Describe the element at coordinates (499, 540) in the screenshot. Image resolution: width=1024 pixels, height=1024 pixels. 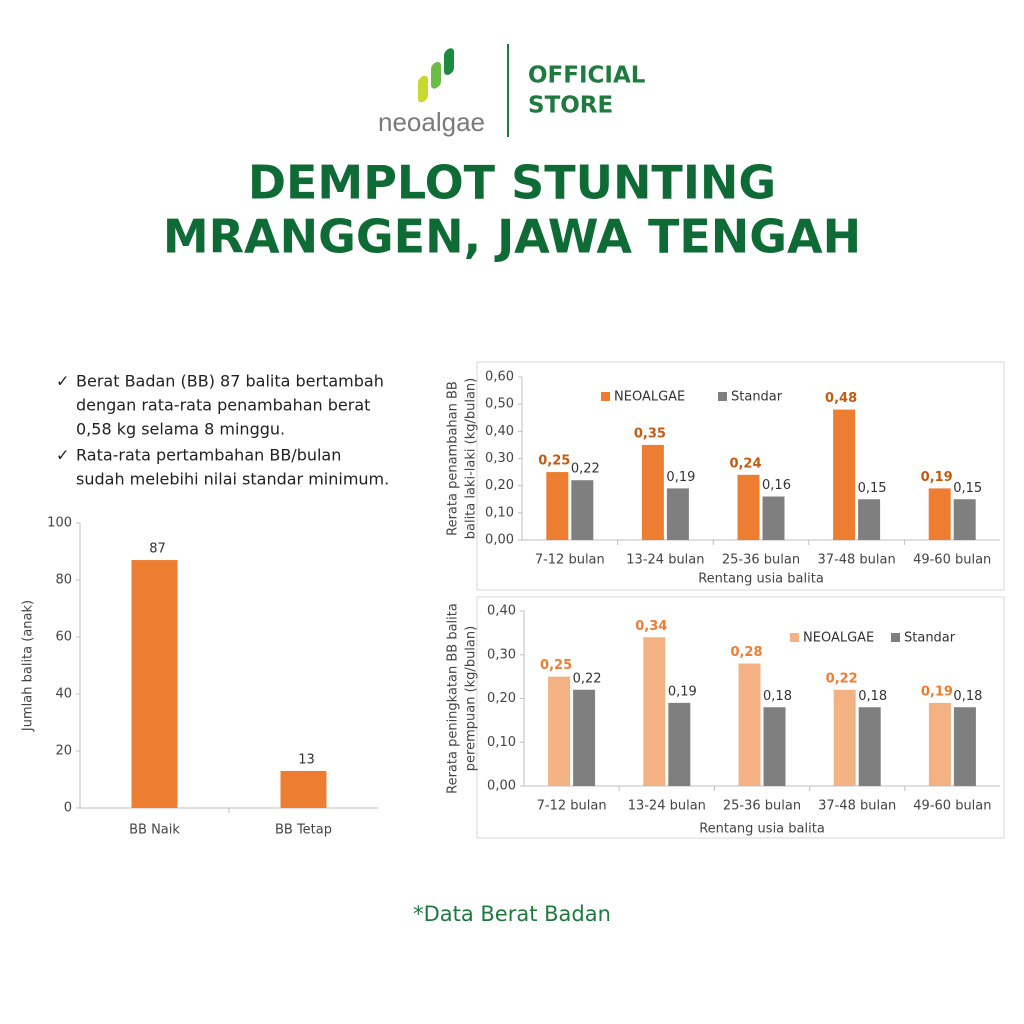
I see `y-tick-label: 0,00` at that location.